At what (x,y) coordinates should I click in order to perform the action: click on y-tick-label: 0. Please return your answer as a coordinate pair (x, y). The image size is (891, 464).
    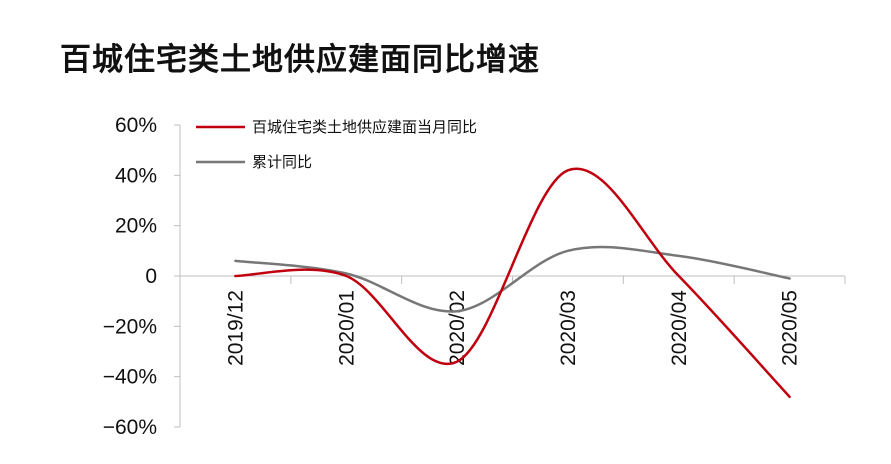
    Looking at the image, I should click on (151, 276).